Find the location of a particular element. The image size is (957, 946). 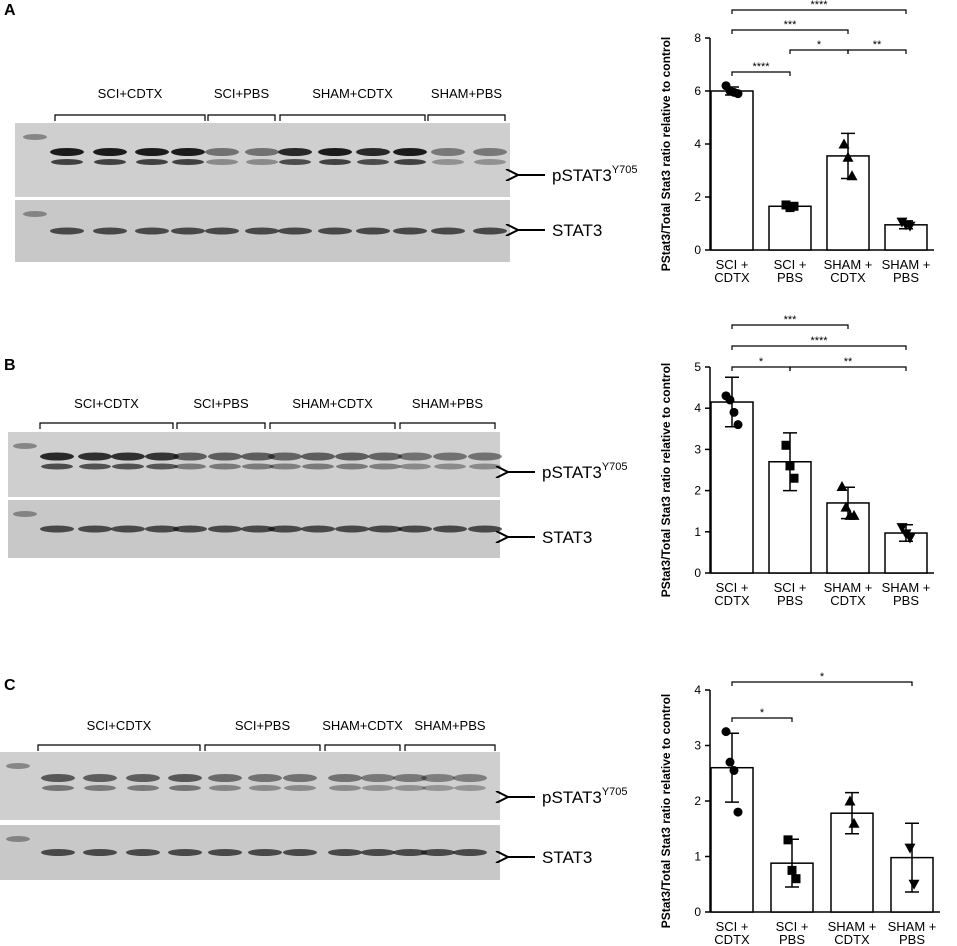

y-tick-label: 2 is located at coordinates (697, 801).